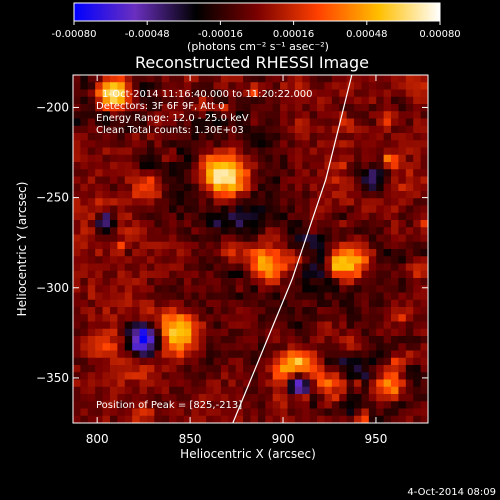 The image size is (500, 500). What do you see at coordinates (97, 439) in the screenshot?
I see `x-tick-label: 800` at bounding box center [97, 439].